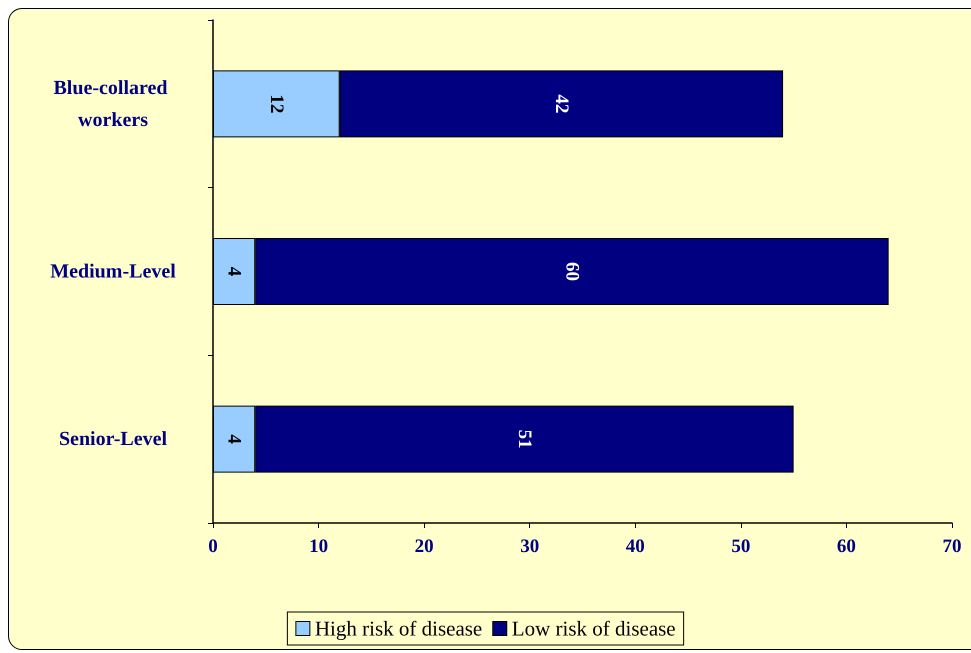 This screenshot has width=971, height=653. Describe the element at coordinates (276, 104) in the screenshot. I see `data-label: 12` at that location.